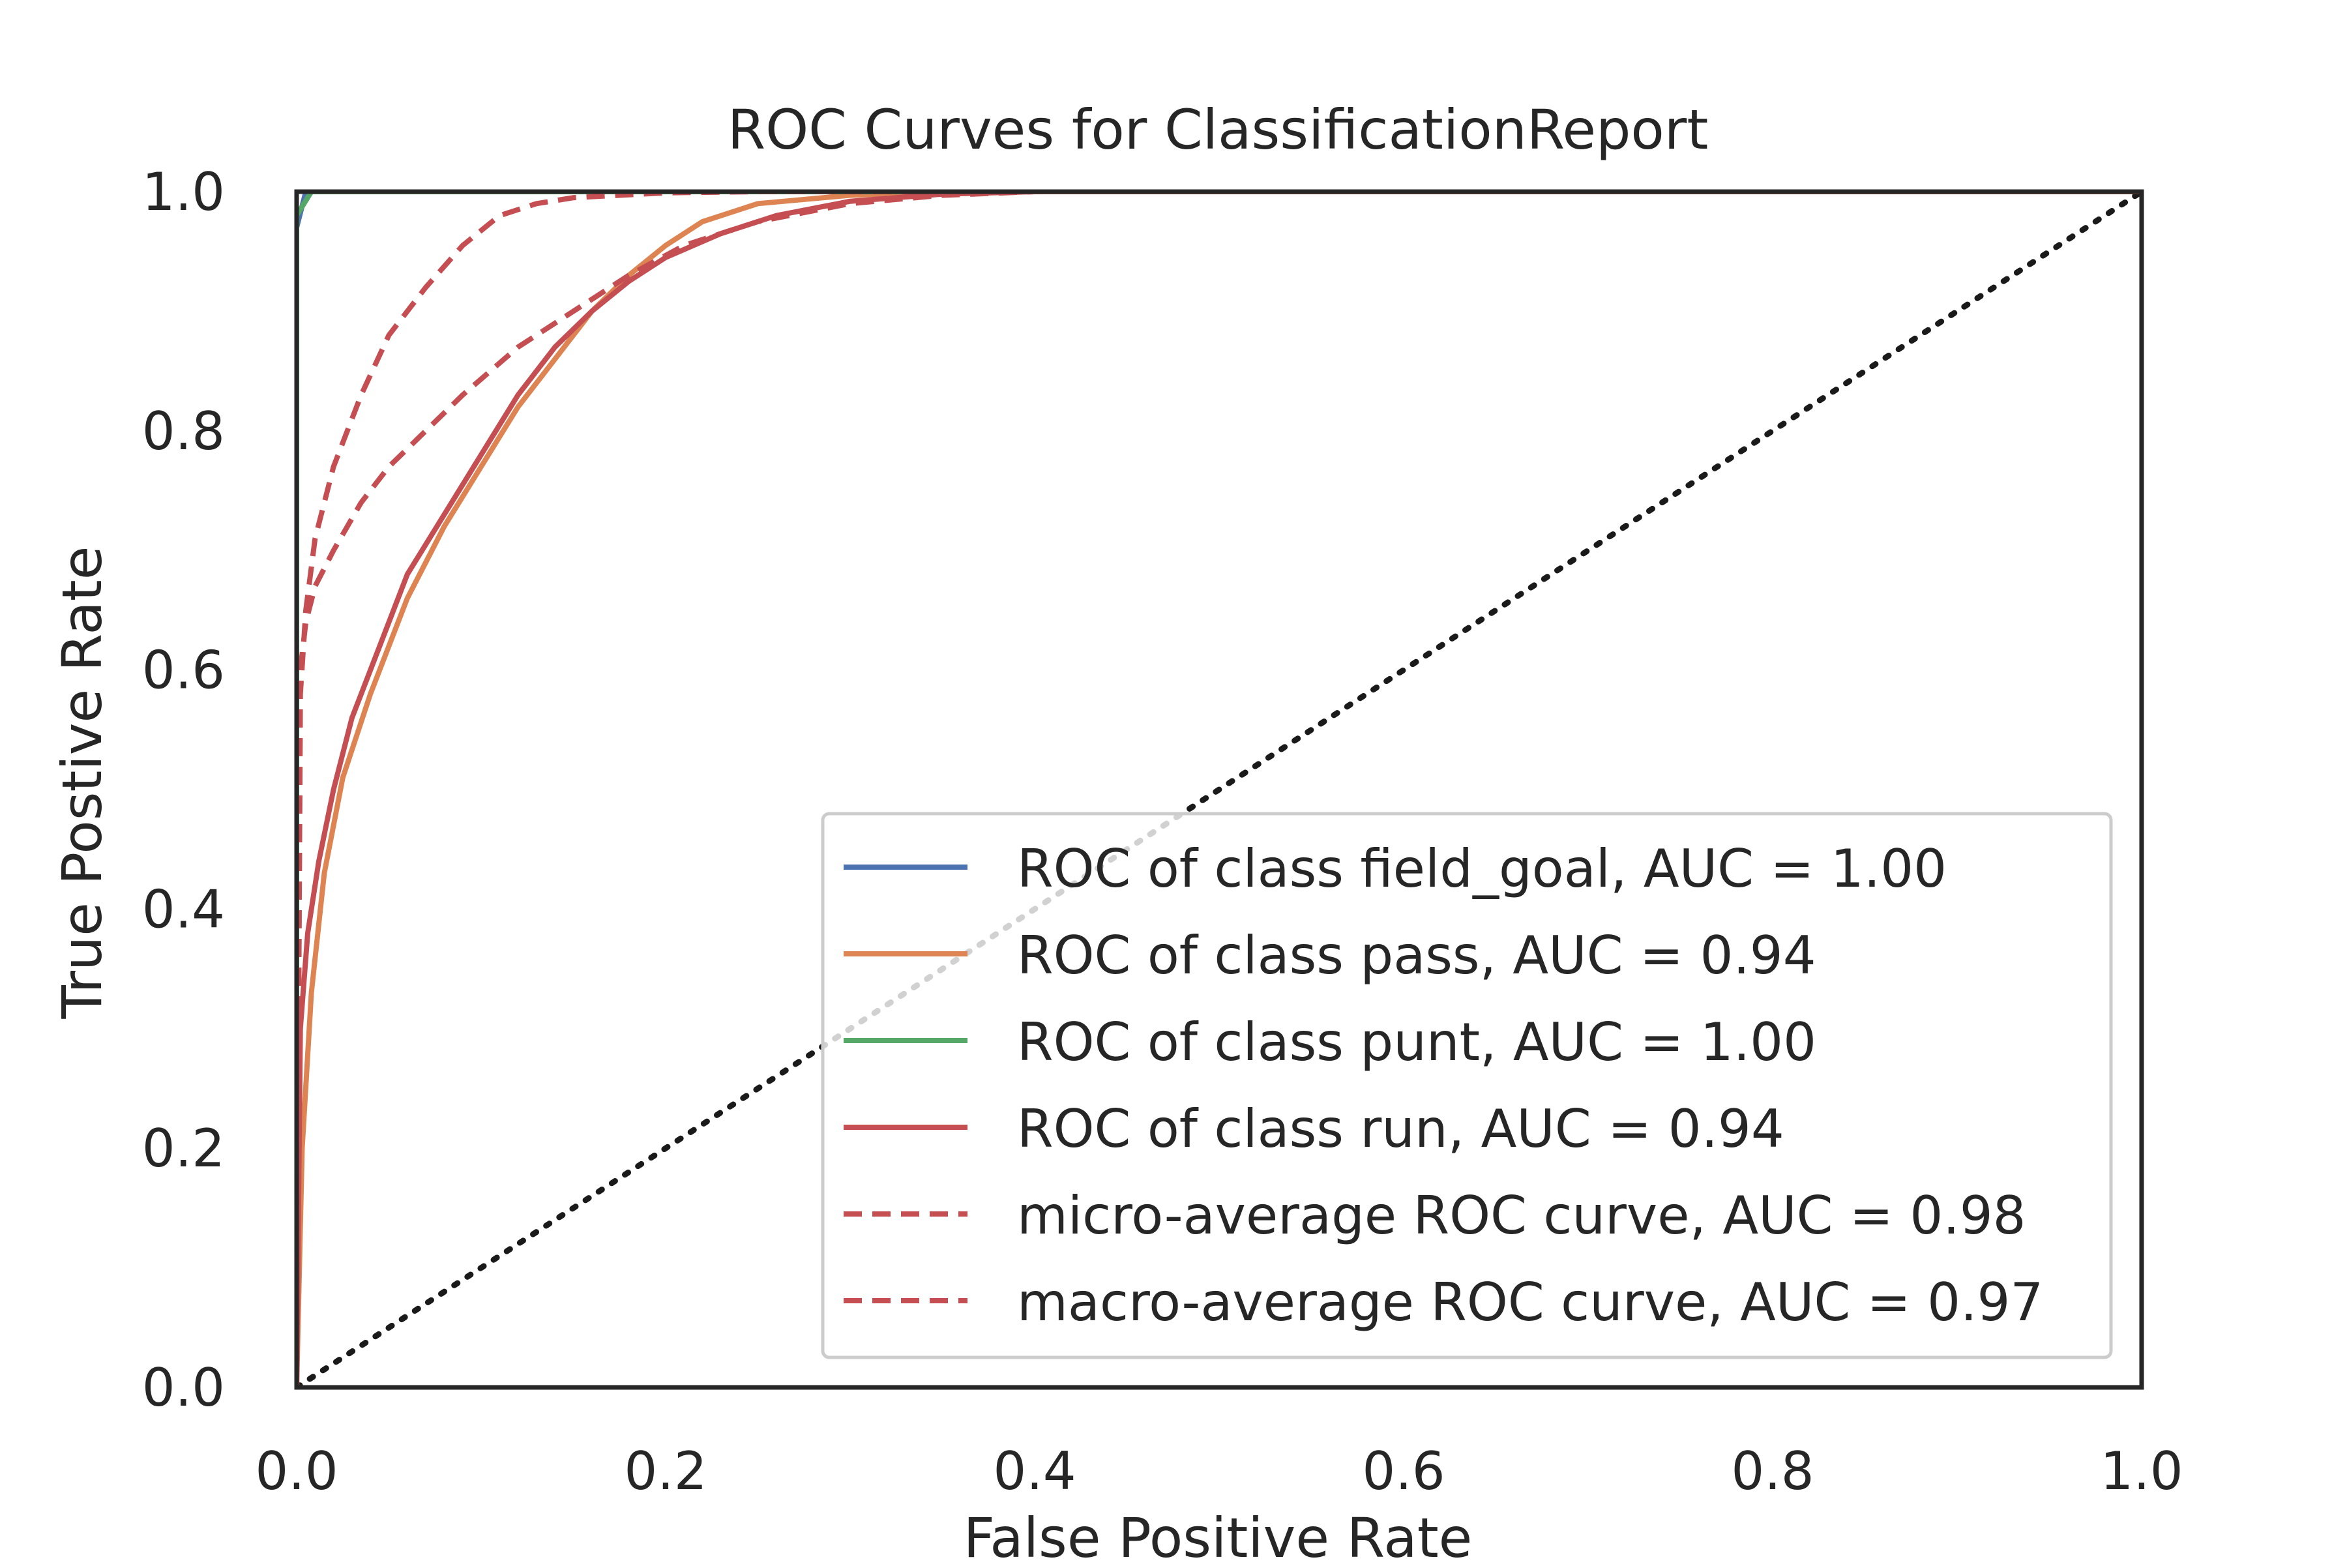  I want to click on y-tick-label: 0.6, so click(183, 670).